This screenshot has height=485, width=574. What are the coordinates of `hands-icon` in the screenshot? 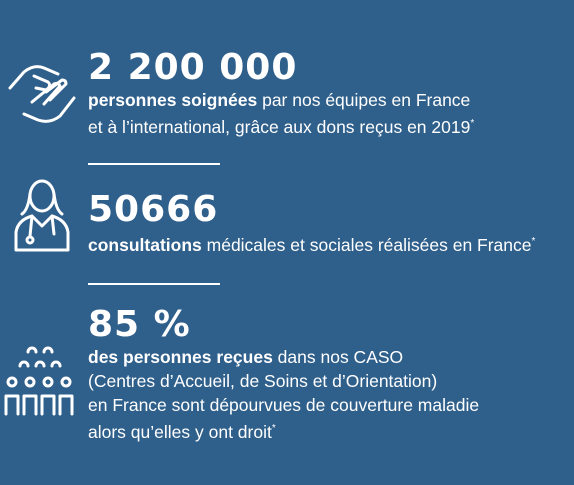 It's located at (42, 94).